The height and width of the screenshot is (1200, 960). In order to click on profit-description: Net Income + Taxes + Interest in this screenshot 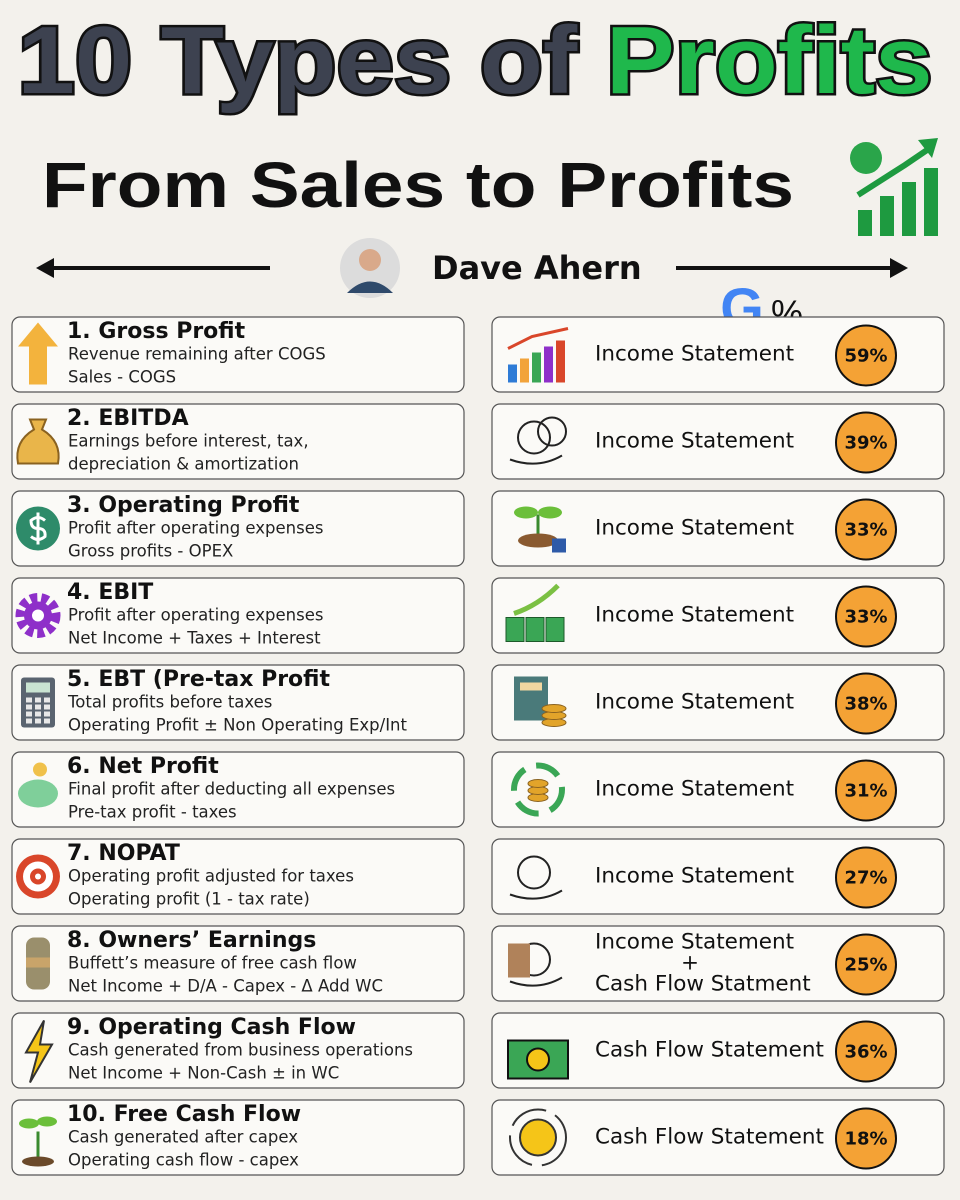, I will do `click(194, 638)`.